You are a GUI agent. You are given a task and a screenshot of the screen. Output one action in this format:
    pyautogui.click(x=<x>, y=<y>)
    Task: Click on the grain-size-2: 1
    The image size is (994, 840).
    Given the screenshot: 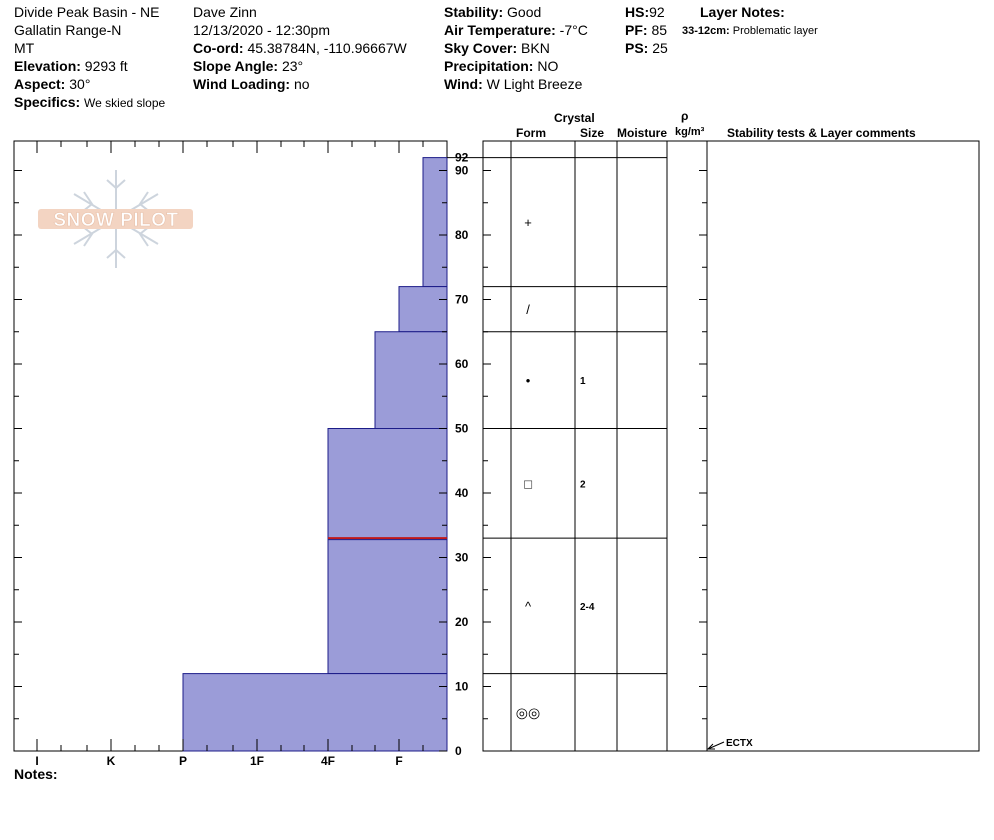 What is the action you would take?
    pyautogui.click(x=583, y=381)
    